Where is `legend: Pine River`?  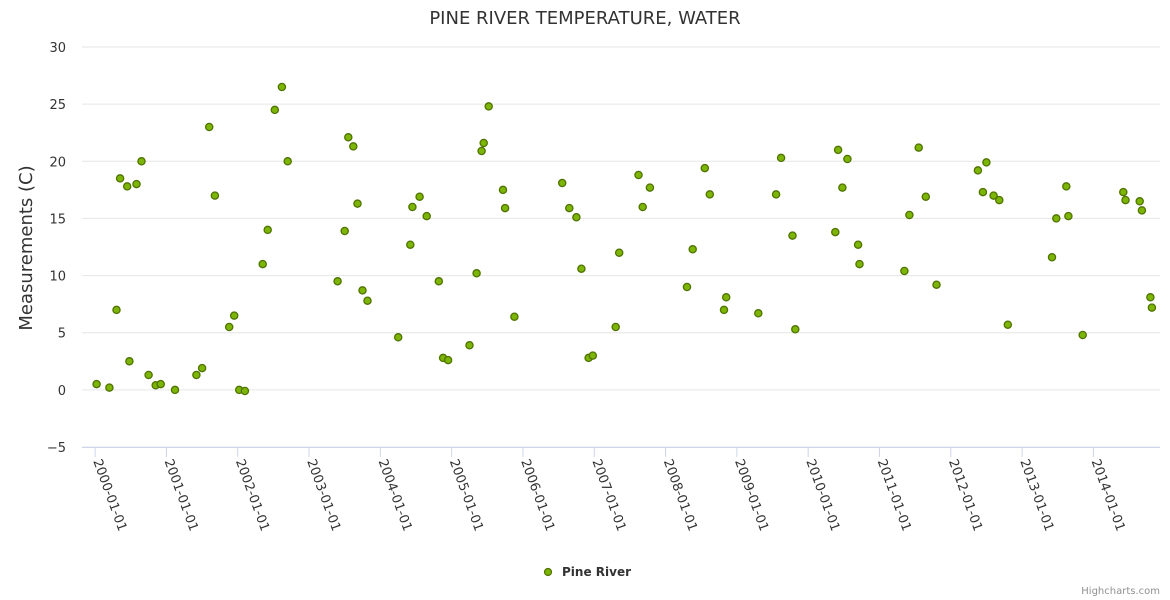 legend: Pine River is located at coordinates (587, 572).